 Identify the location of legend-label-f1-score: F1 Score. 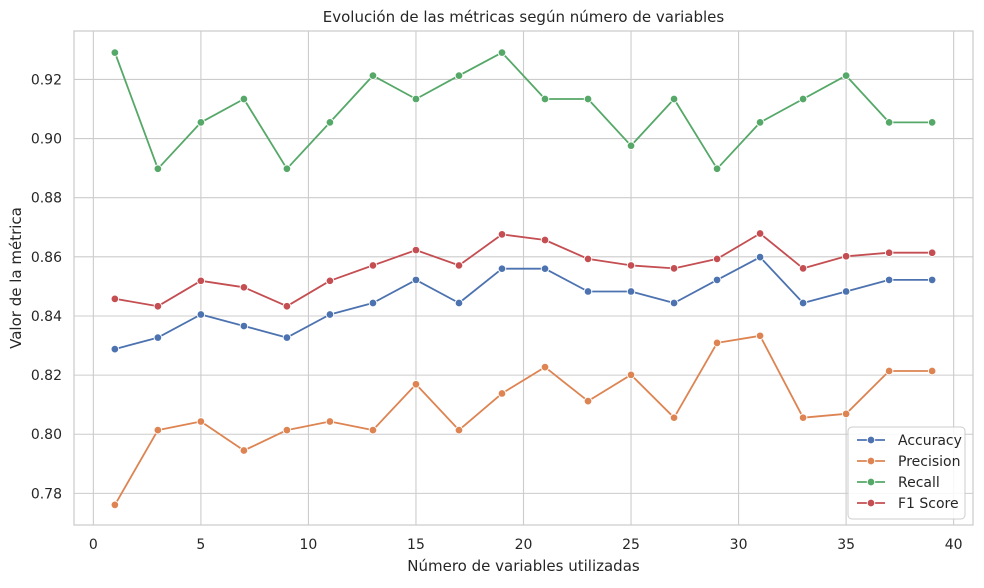
(928, 504).